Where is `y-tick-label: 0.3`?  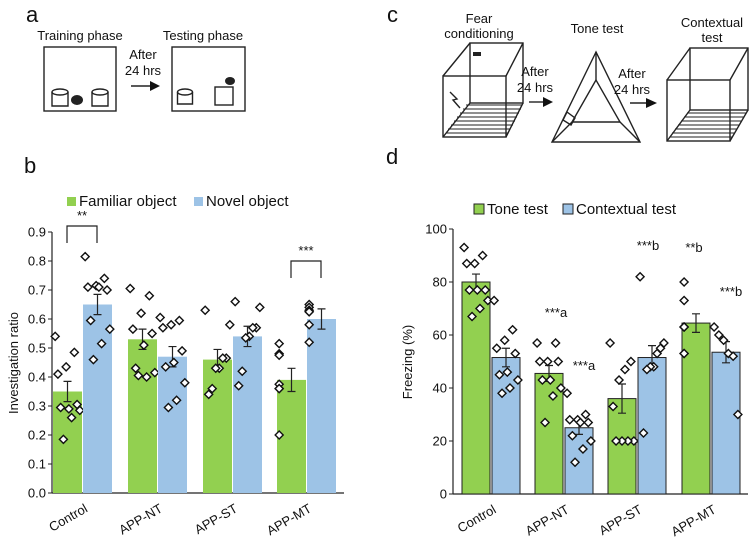 y-tick-label: 0.3 is located at coordinates (37, 406).